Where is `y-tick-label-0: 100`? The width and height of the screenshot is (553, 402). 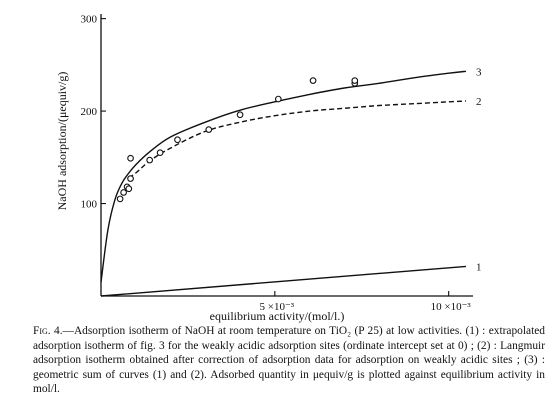
y-tick-label-0: 100 is located at coordinates (89, 205).